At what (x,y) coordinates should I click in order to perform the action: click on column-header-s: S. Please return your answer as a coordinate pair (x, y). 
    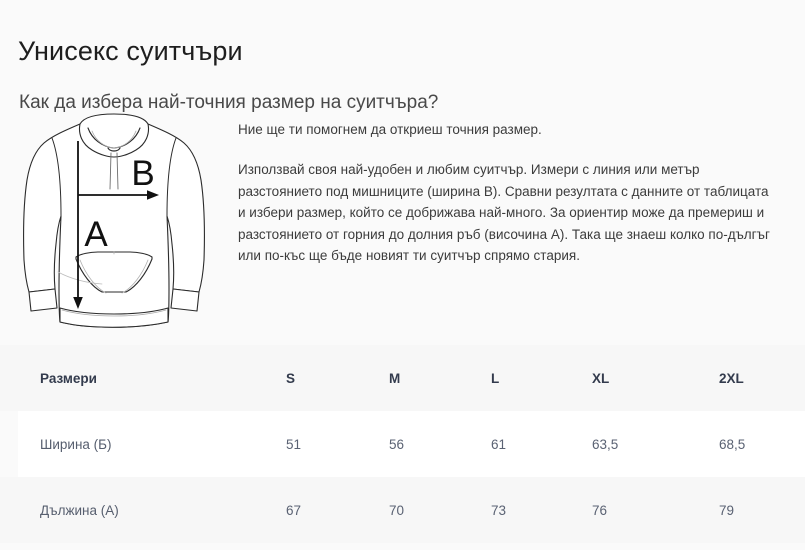
    Looking at the image, I should click on (291, 378).